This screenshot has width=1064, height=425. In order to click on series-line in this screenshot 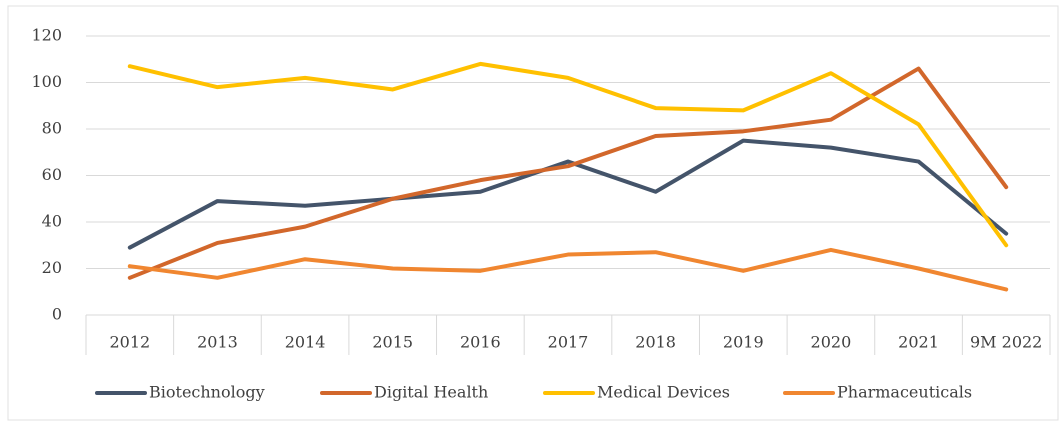, I will do `click(568, 269)`.